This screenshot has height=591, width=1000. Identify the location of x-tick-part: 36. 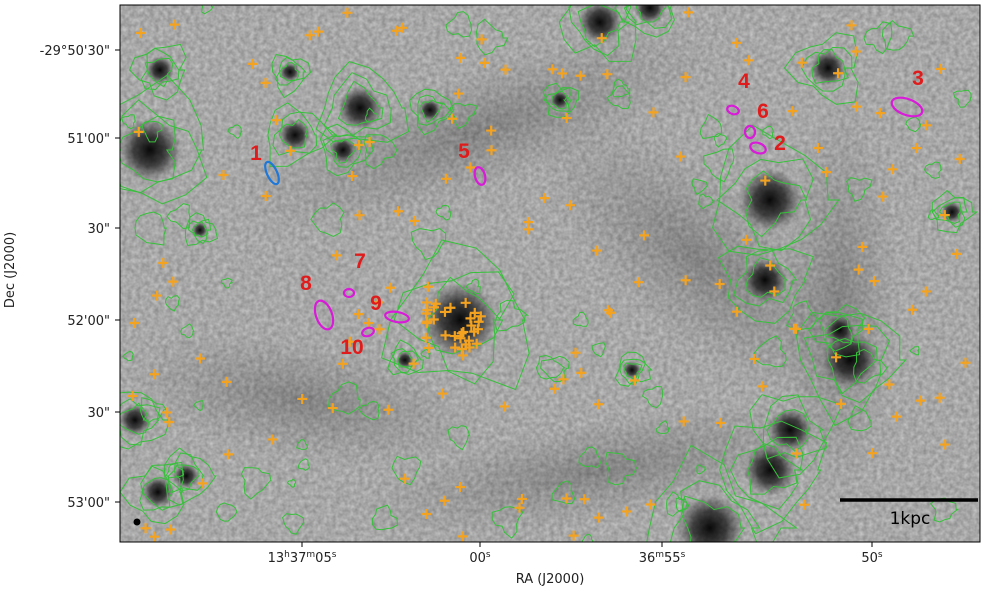
(647, 558).